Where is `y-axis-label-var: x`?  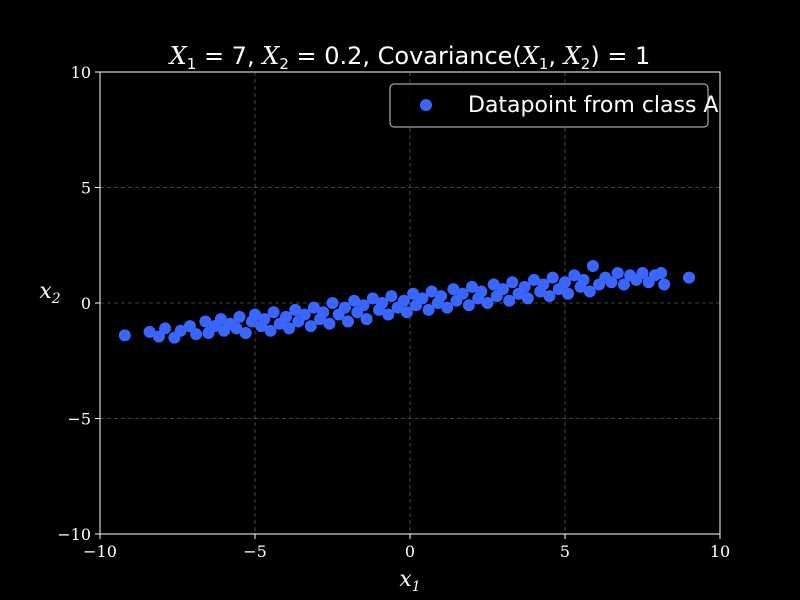
y-axis-label-var: x is located at coordinates (45, 291).